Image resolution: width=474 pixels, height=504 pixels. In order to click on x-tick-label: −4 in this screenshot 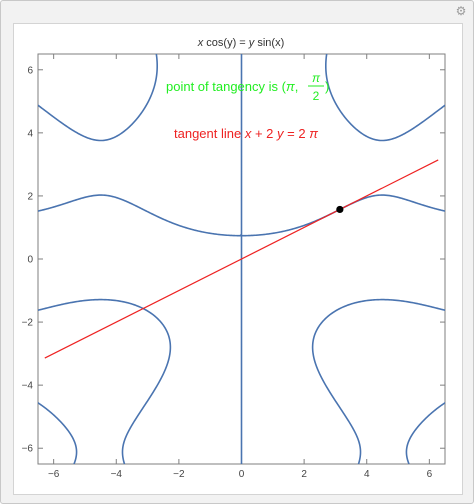, I will do `click(117, 474)`.